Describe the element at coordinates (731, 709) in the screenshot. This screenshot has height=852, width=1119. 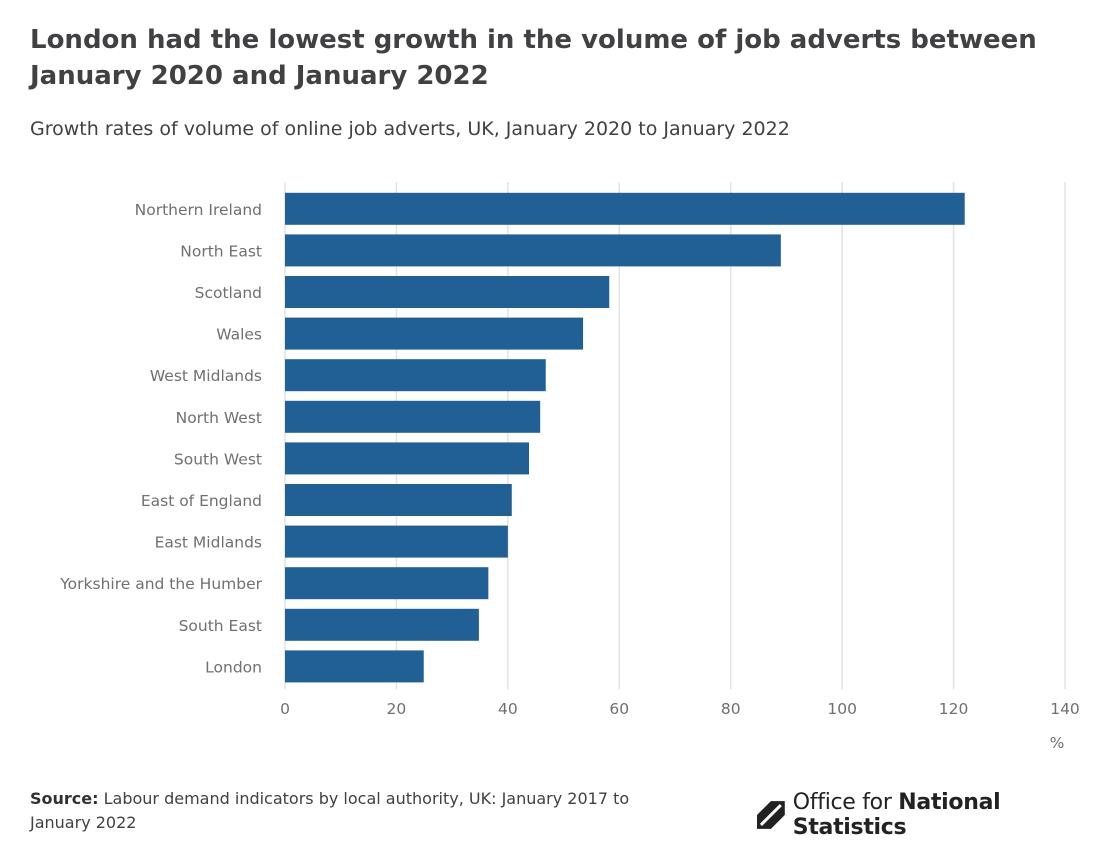
I see `x-tick-label: 80` at that location.